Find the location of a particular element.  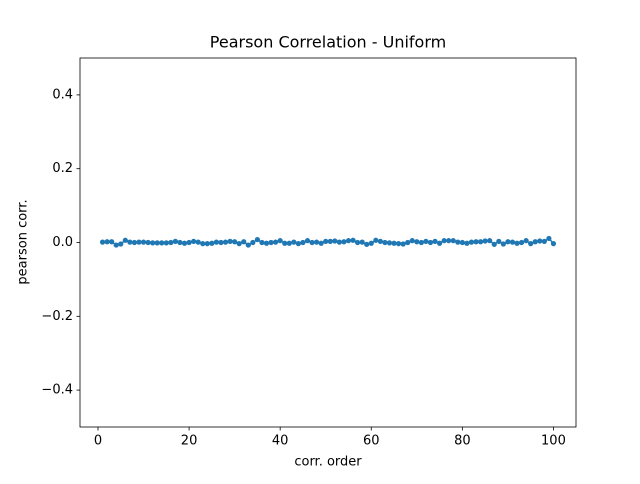

x-axis-label: corr. order is located at coordinates (328, 462).